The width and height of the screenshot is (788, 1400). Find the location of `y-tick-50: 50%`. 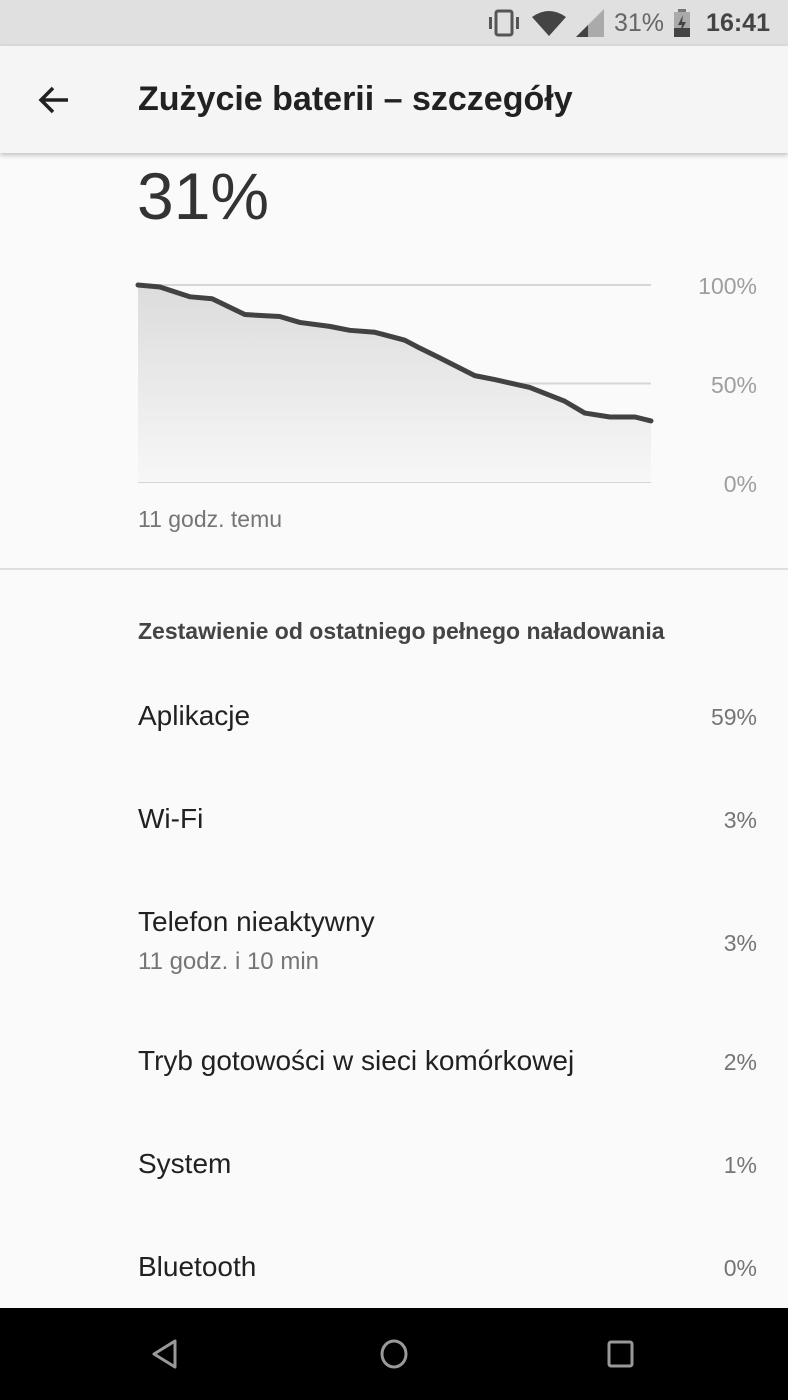

y-tick-50: 50% is located at coordinates (733, 385).